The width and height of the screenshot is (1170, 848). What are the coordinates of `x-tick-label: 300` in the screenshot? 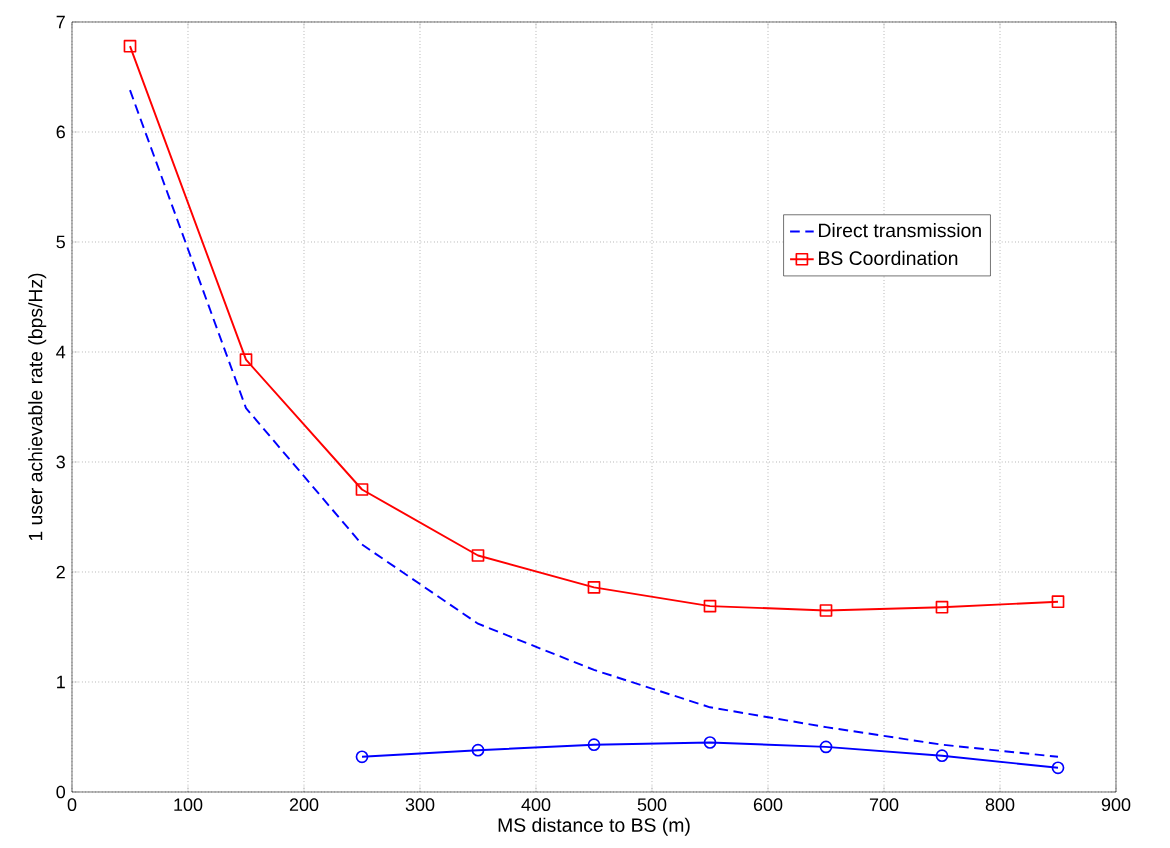 It's located at (420, 805).